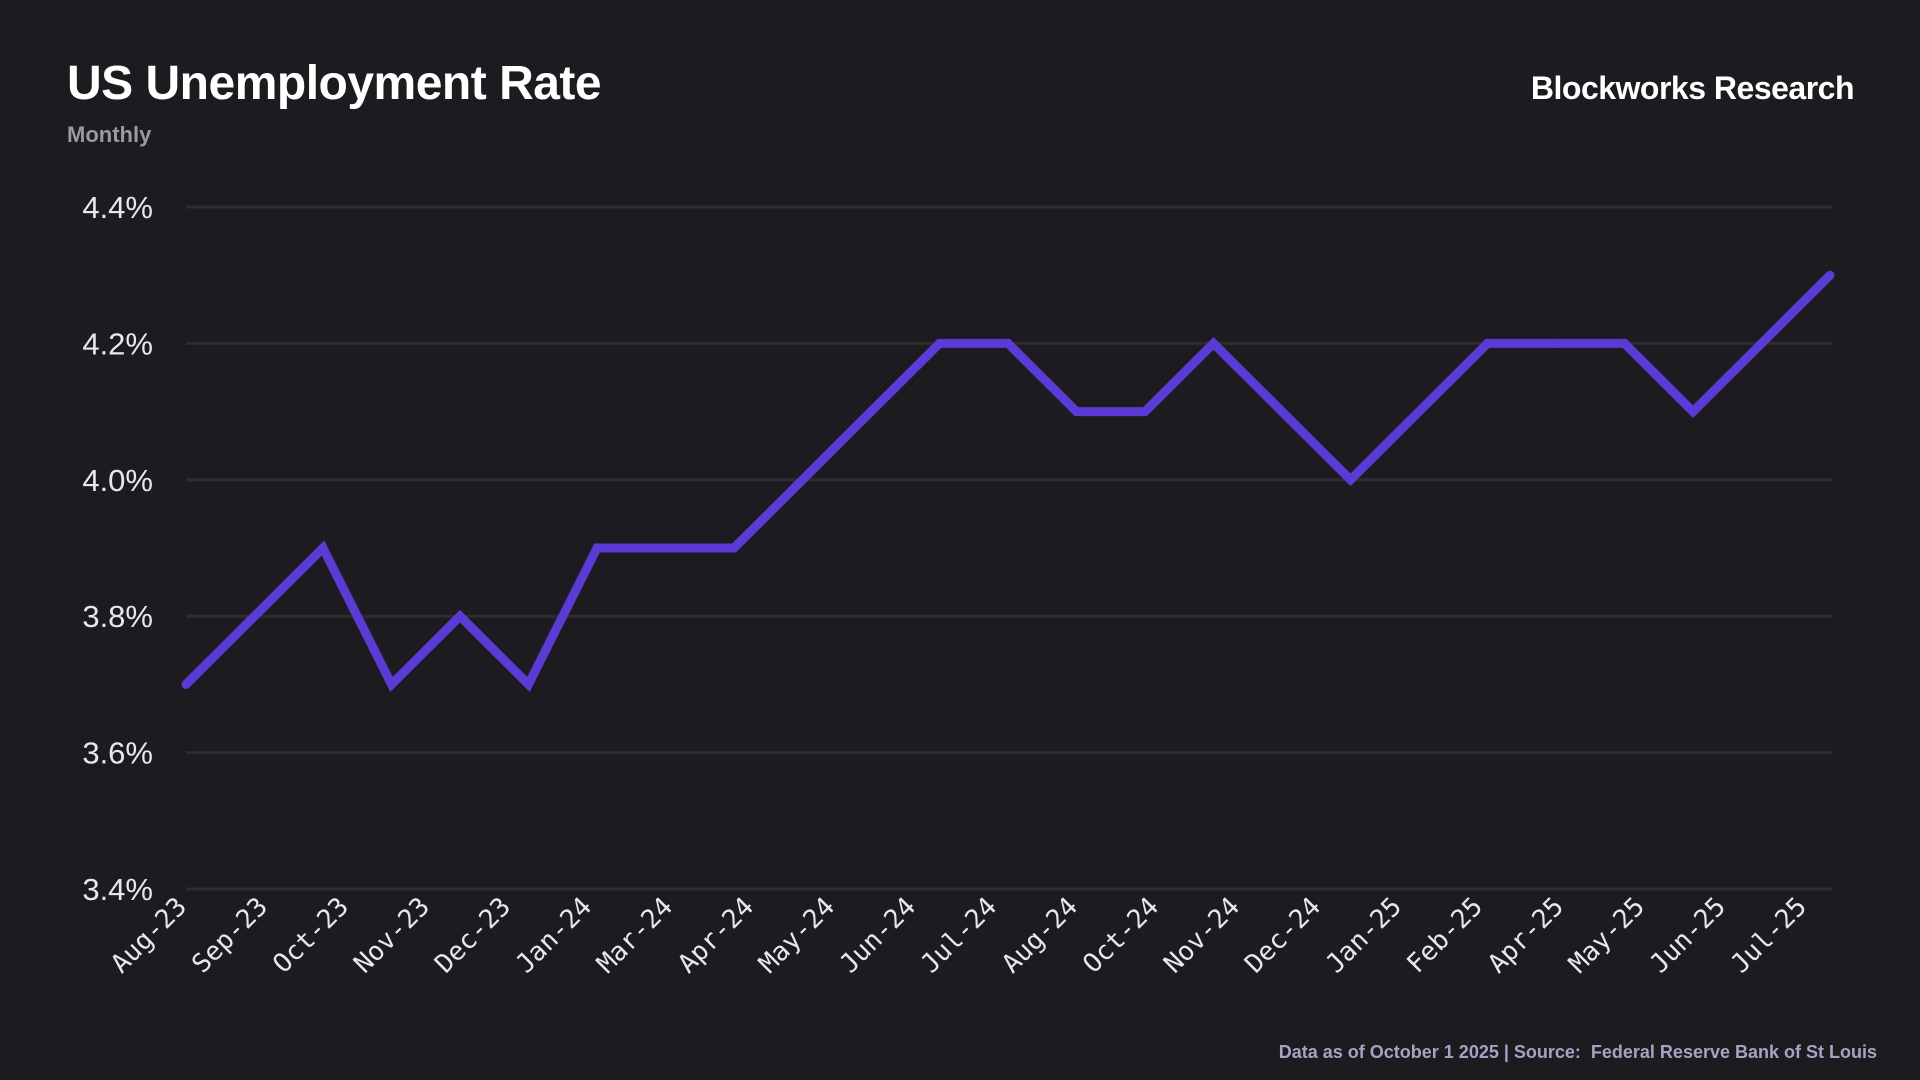 Image resolution: width=1920 pixels, height=1080 pixels. Describe the element at coordinates (109, 134) in the screenshot. I see `chart-subtitle: Monthly` at that location.